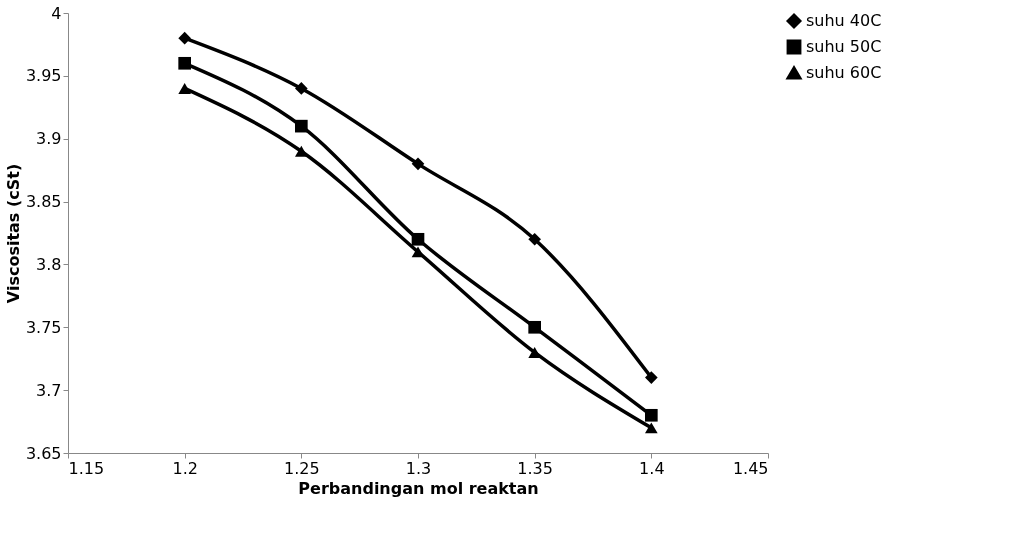 The image size is (1018, 559). Describe the element at coordinates (844, 72) in the screenshot. I see `legend-label: suhu 60C` at that location.